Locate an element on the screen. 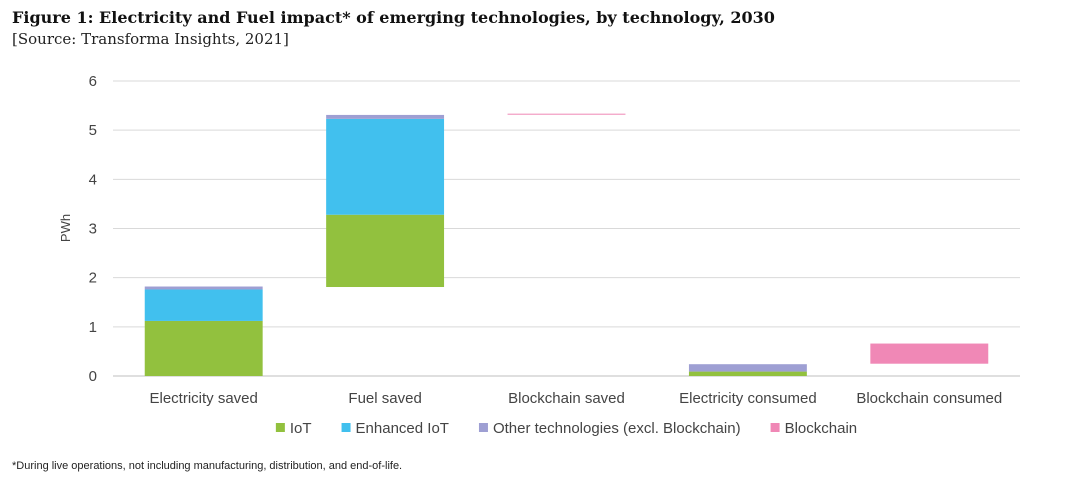  y-tick-label: 6 is located at coordinates (93, 81).